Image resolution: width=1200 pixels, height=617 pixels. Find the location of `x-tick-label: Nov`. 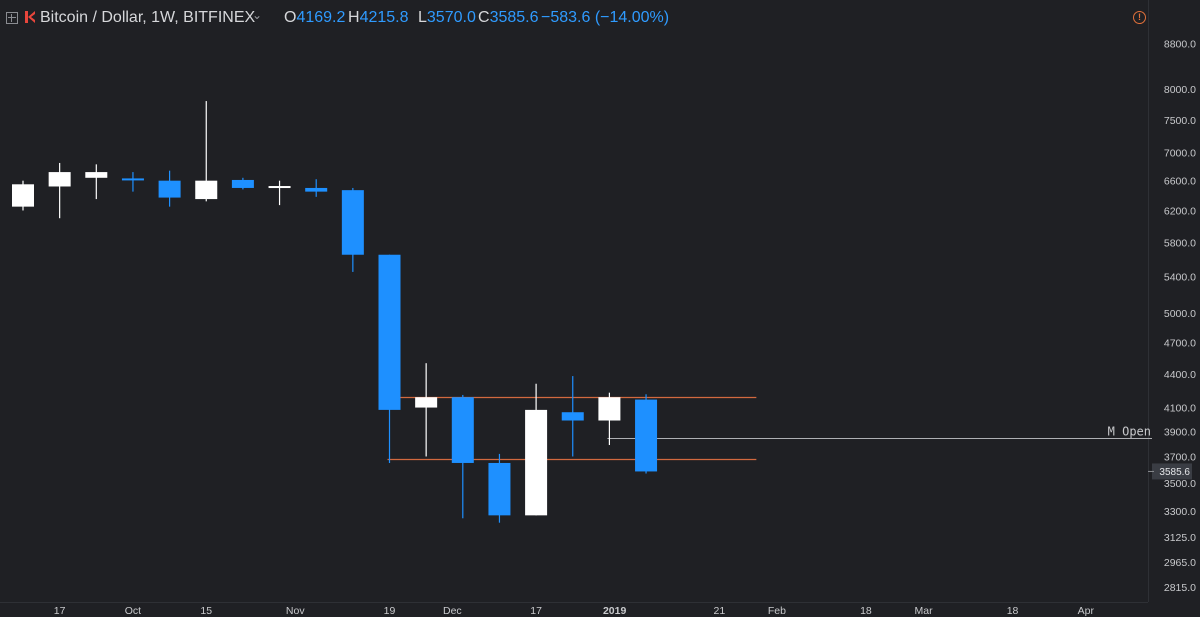

x-tick-label: Nov is located at coordinates (295, 611).